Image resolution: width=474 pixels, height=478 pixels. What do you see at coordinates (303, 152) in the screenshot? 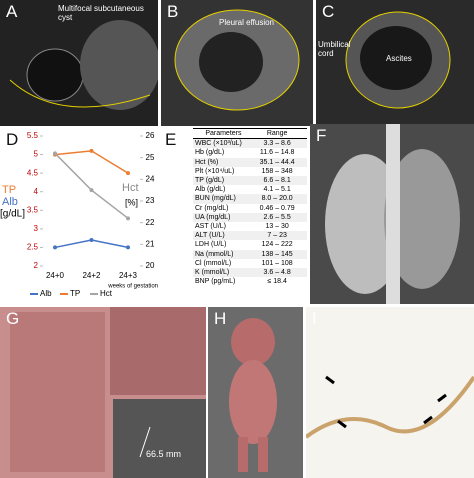
I see `cell: 7.5` at bounding box center [303, 152].